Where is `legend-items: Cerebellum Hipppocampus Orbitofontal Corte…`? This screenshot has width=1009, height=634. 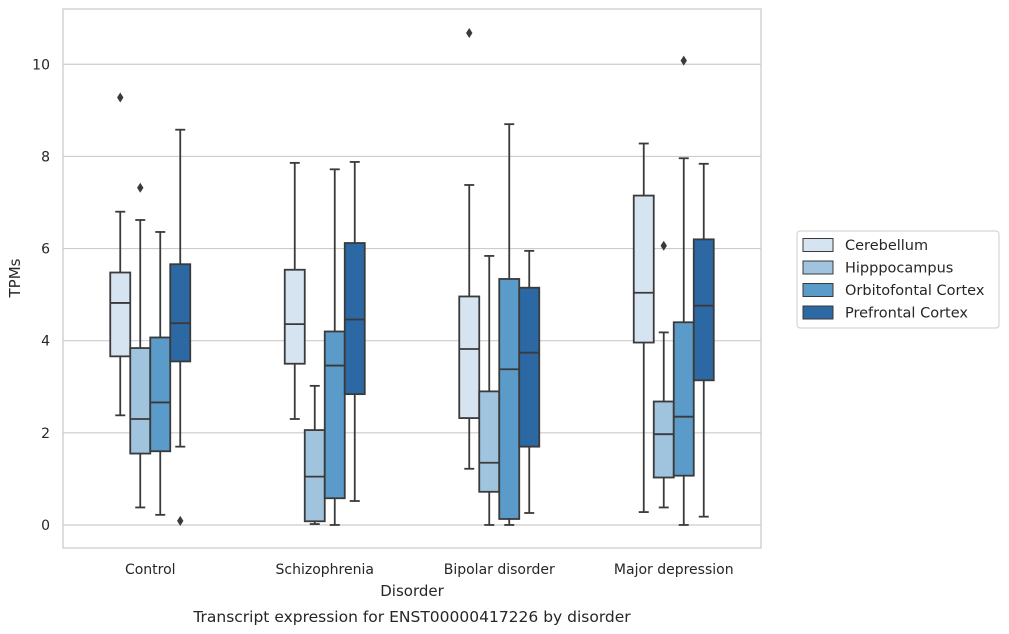
legend-items: Cerebellum Hipppocampus Orbitofontal Corte… is located at coordinates (893, 280).